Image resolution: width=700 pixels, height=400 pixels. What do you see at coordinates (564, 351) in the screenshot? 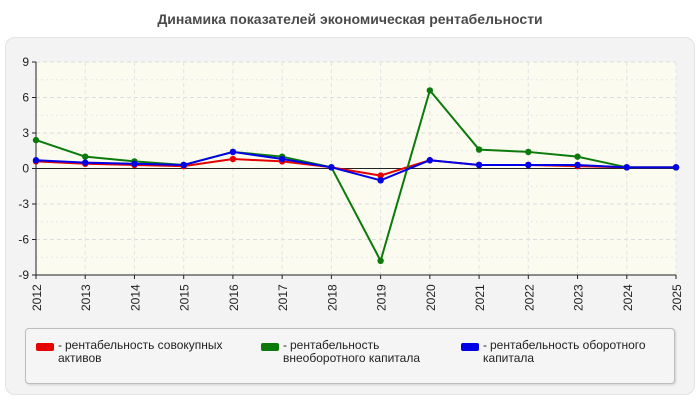
I see `legend-label: - рентабельность оборотного капитала` at bounding box center [564, 351].